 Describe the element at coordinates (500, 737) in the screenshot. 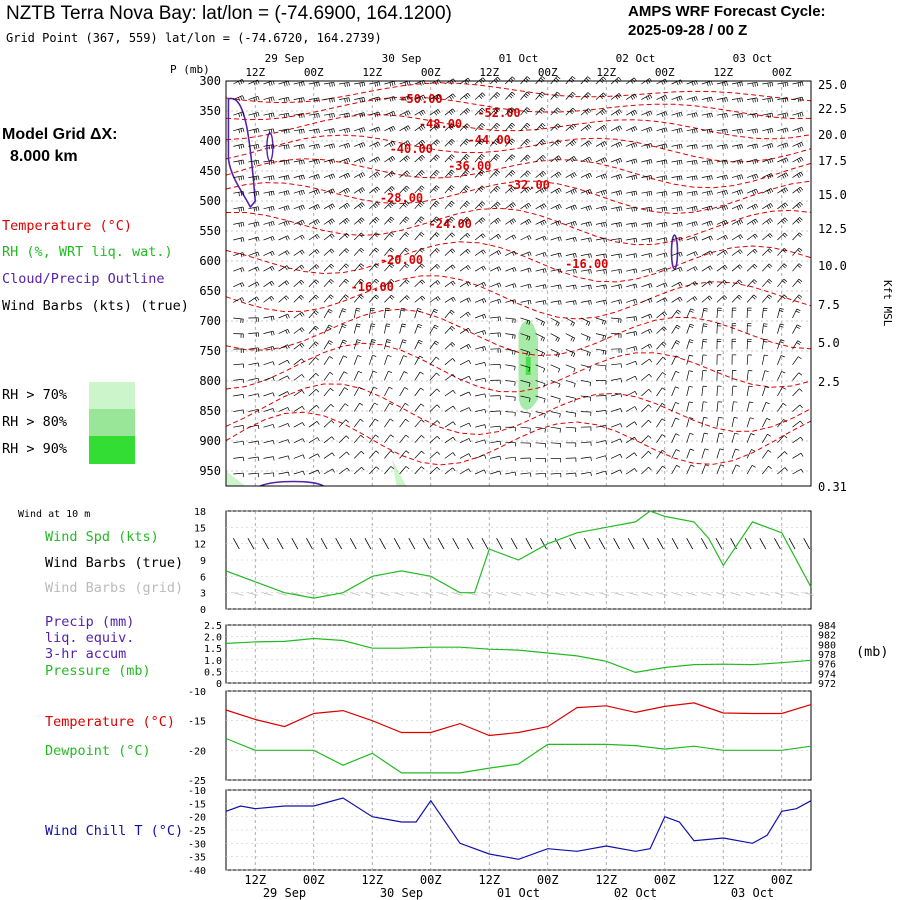

I see `temperature-panel: -10-15-20-25` at that location.